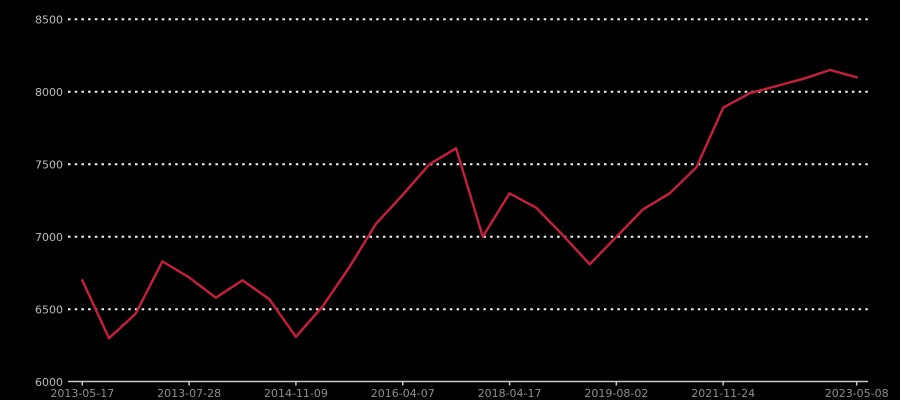  Describe the element at coordinates (616, 393) in the screenshot. I see `x-tick-label: 2019-08-02` at that location.